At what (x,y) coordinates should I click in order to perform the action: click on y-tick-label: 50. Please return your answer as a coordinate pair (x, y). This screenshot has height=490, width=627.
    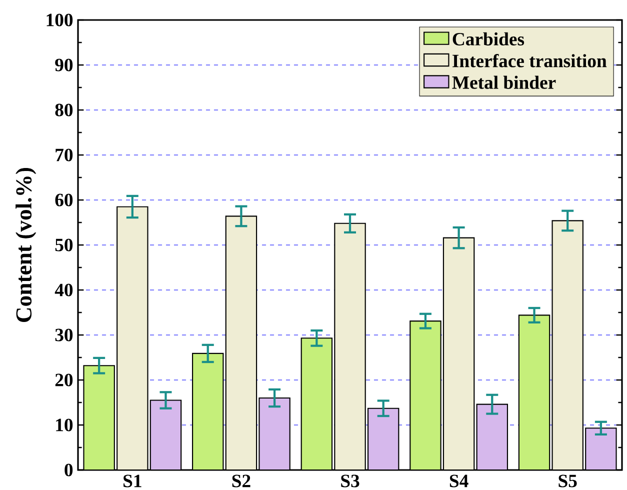
    Looking at the image, I should click on (64, 245).